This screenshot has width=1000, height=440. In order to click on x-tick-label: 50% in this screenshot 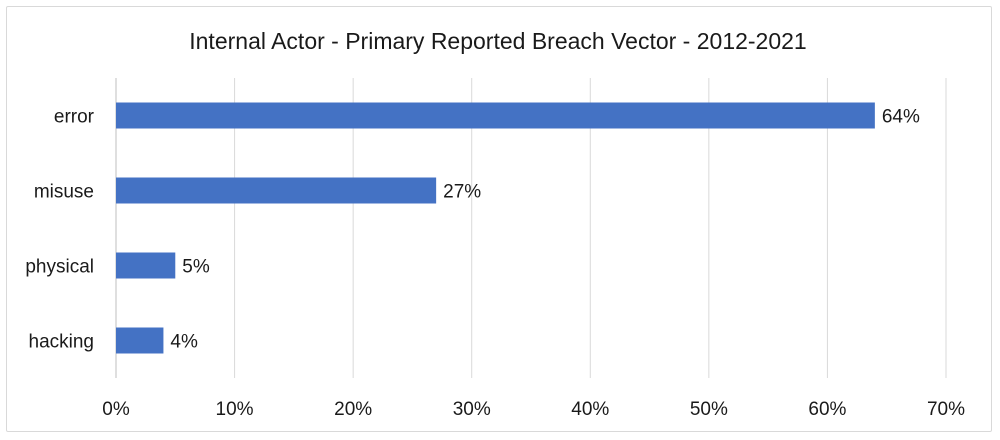, I will do `click(709, 409)`.